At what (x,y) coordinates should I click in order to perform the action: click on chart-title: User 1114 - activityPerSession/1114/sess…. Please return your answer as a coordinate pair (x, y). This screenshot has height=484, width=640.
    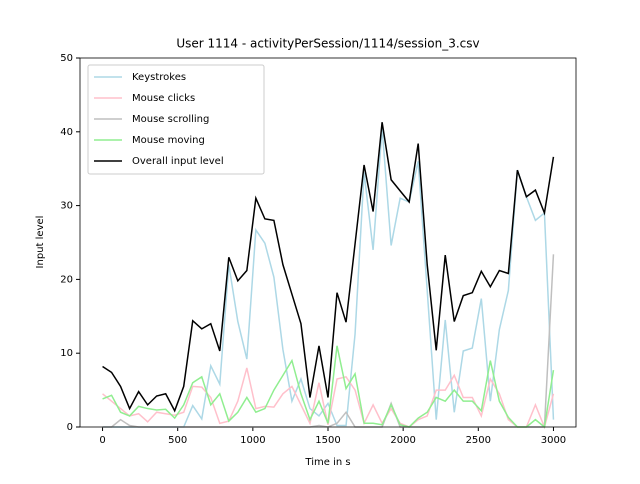
    Looking at the image, I should click on (327, 44).